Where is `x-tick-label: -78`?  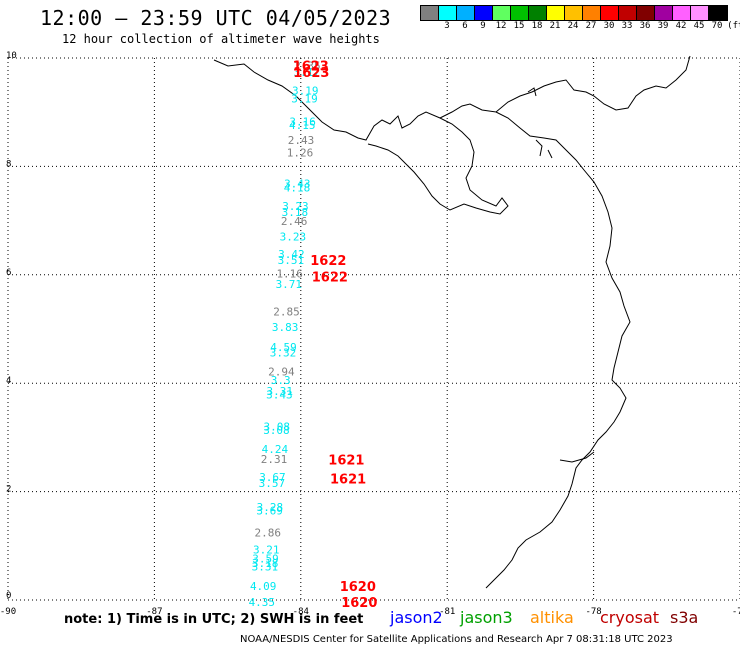
x-tick-label: -78 is located at coordinates (593, 612).